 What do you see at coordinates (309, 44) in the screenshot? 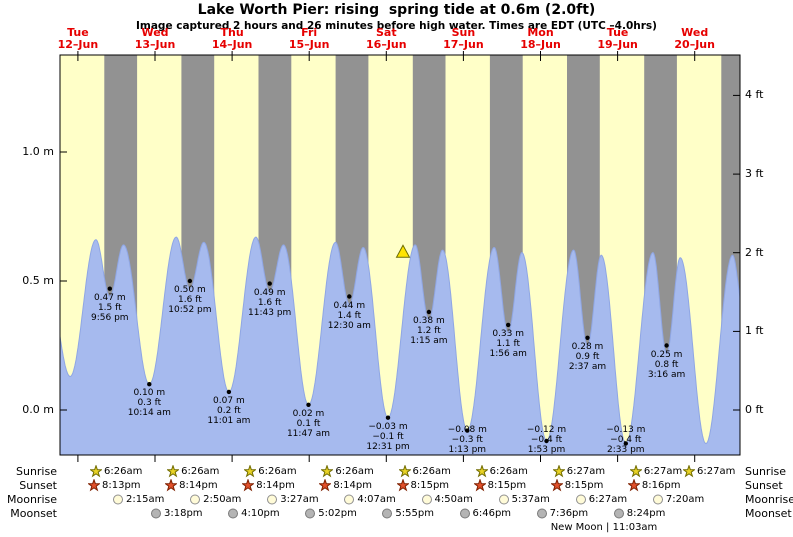
I see `day-date: 15–Jun` at bounding box center [309, 44].